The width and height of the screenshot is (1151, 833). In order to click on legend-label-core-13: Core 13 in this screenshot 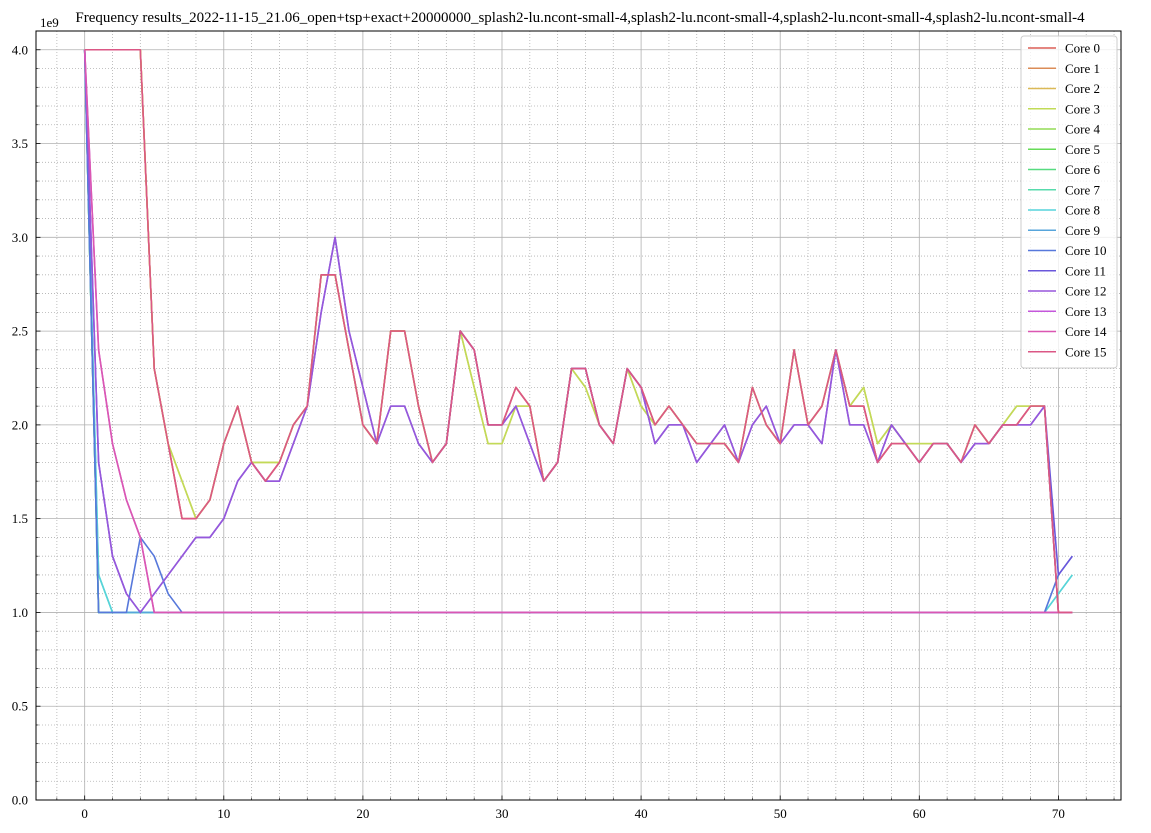, I will do `click(1086, 311)`.